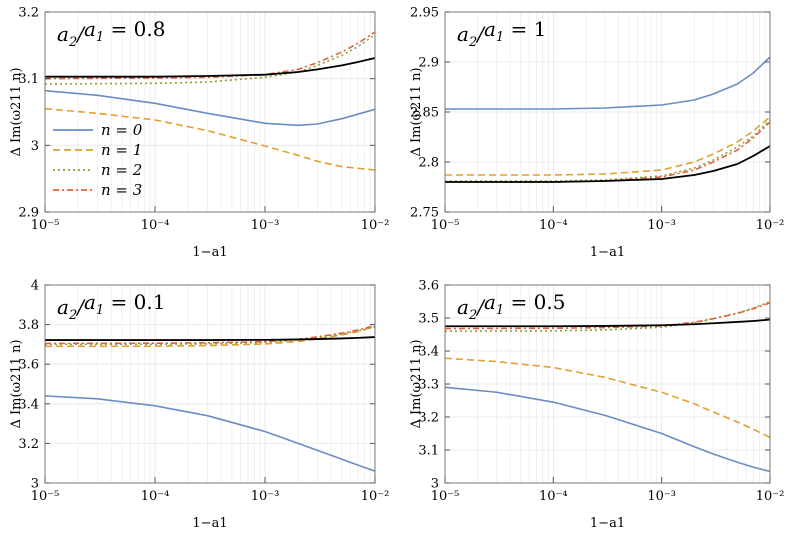 The width and height of the screenshot is (790, 535). What do you see at coordinates (111, 306) in the screenshot?
I see `panel-title: a2/a1 = 0.1` at bounding box center [111, 306].